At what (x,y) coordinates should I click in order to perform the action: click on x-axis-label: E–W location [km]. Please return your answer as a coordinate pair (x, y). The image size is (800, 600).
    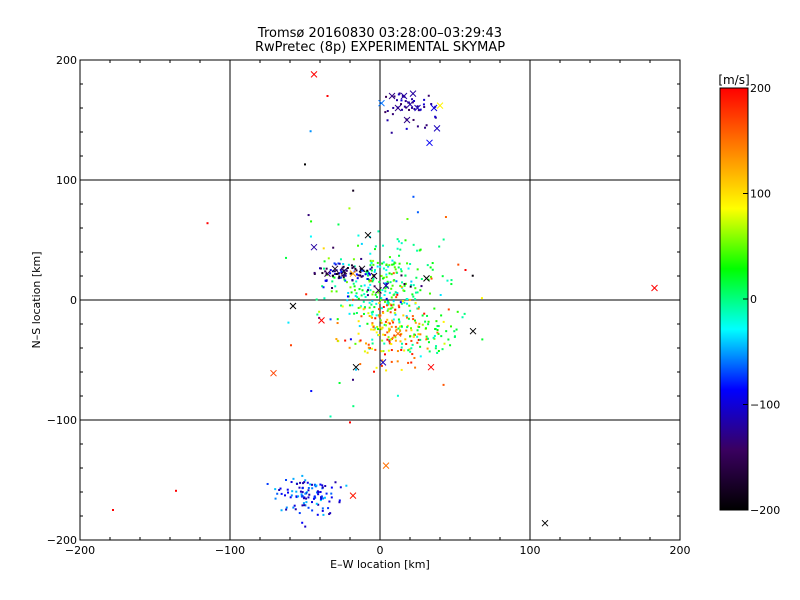
    Looking at the image, I should click on (380, 564).